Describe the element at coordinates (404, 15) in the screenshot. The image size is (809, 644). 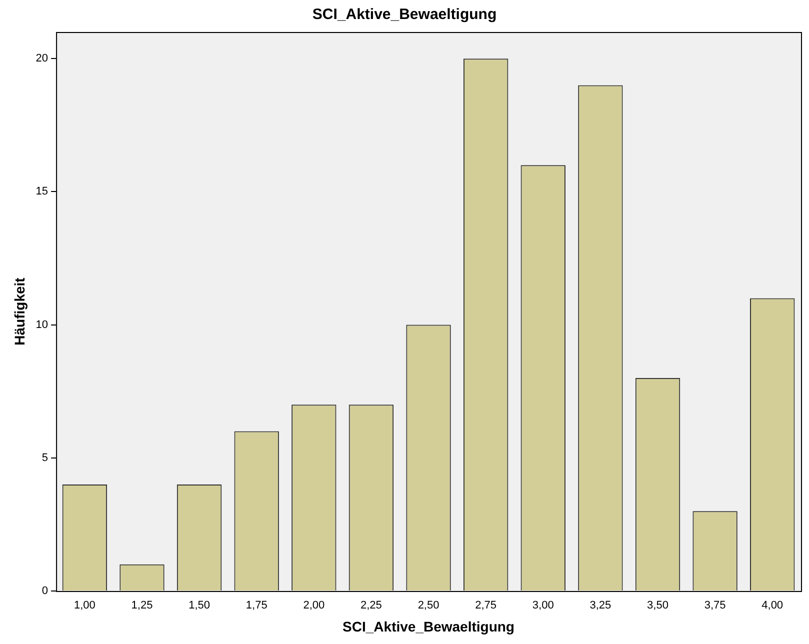
I see `chart-title: SCI_Aktive_Bewaeltigung` at that location.